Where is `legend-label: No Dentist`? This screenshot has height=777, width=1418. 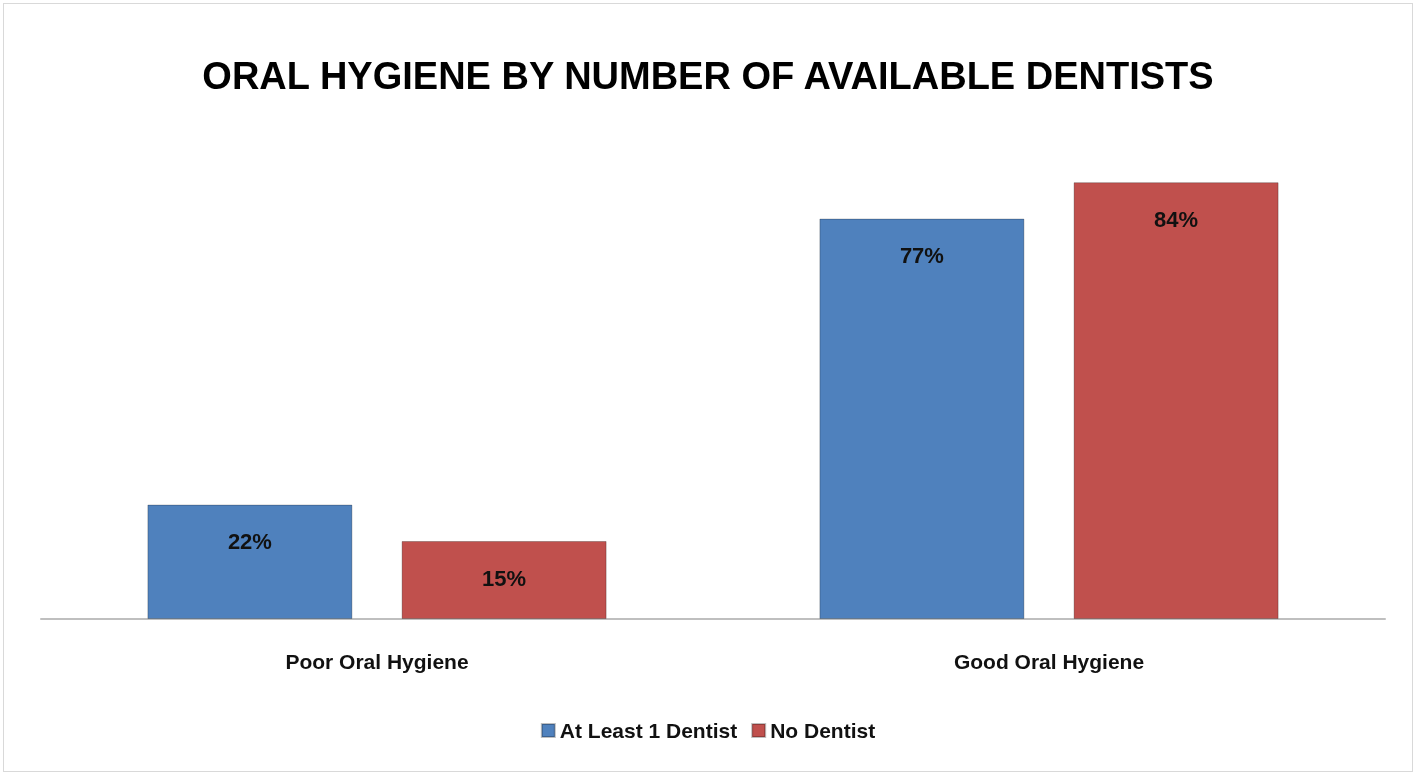 legend-label: No Dentist is located at coordinates (823, 730).